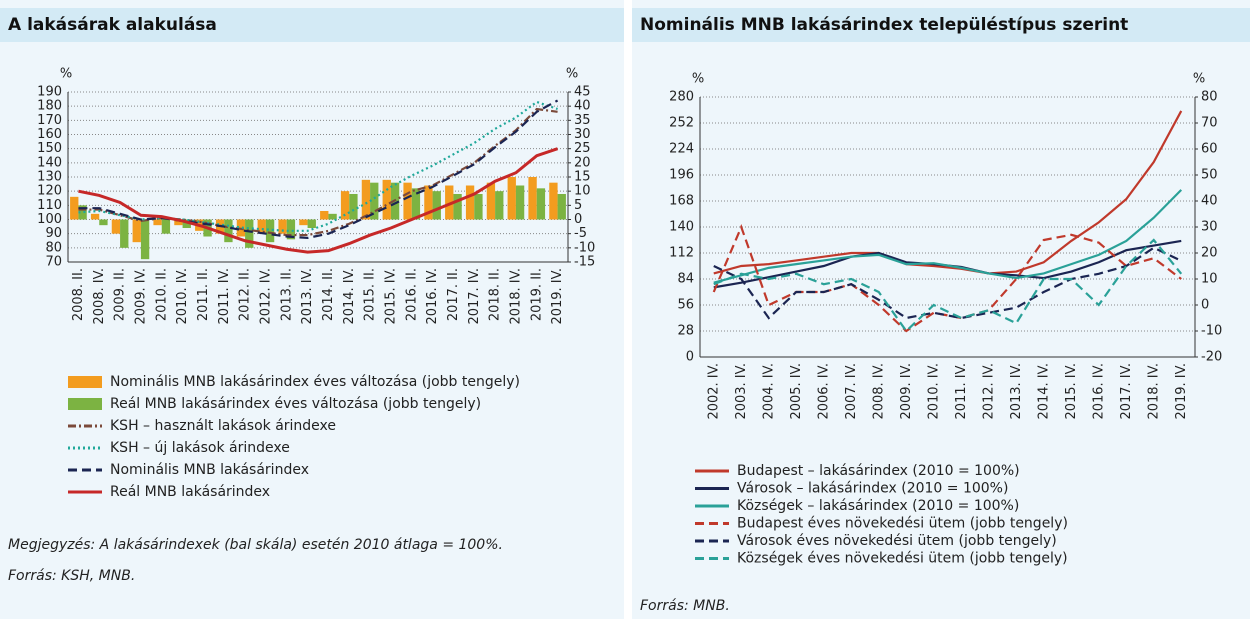  I want to click on y-tick-label: 110, so click(49, 205).